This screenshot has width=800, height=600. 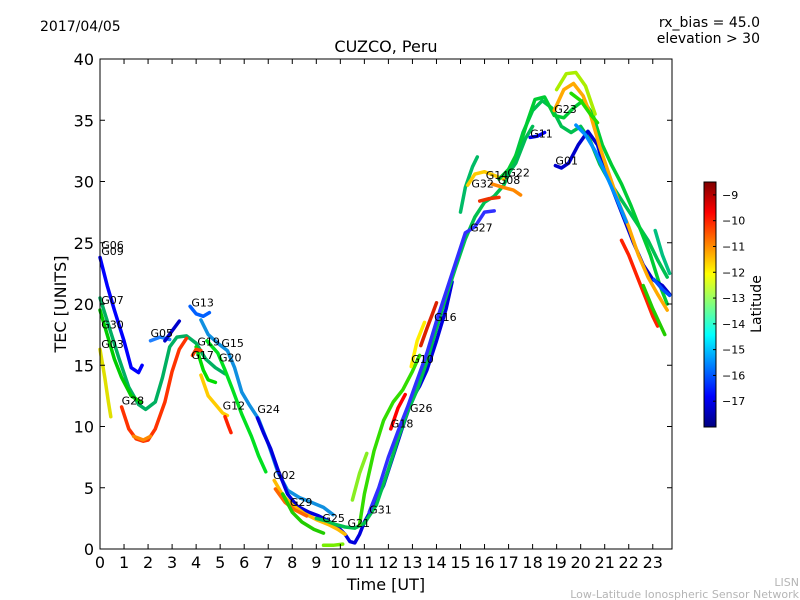 I want to click on satellite-label-G19: G19, so click(x=208, y=342).